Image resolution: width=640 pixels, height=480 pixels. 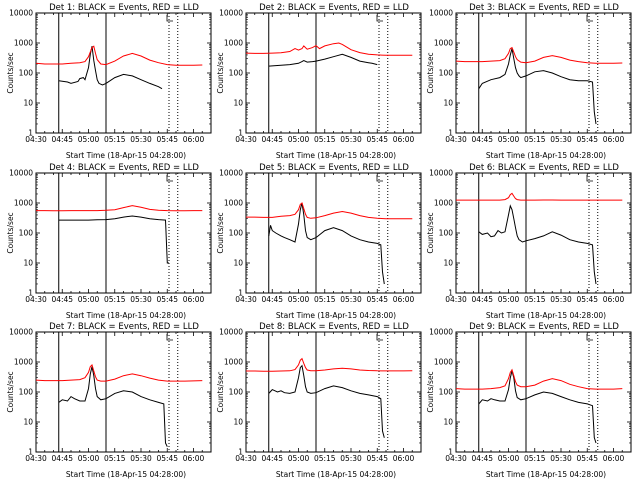 What do you see at coordinates (124, 8) in the screenshot?
I see `panel-title: Det 1: BLACK = Events, RED = LLD` at bounding box center [124, 8].